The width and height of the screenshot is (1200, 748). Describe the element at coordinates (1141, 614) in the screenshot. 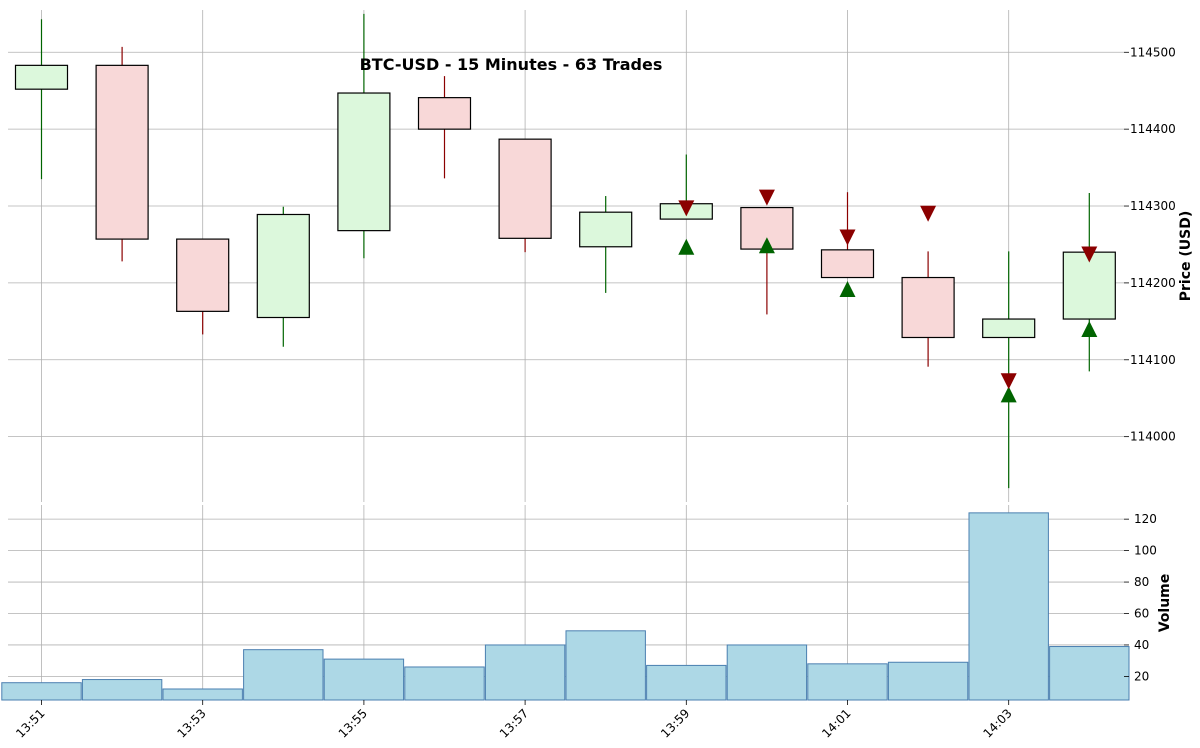

I see `volume-tick-label: 60` at that location.